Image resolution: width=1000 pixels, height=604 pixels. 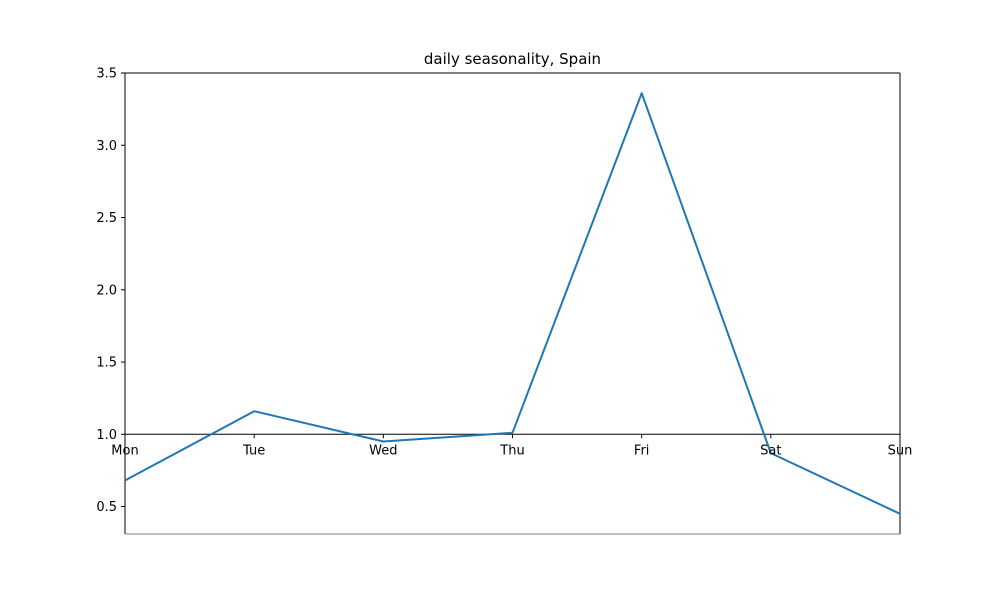 I want to click on y-tick-label: 1.0, so click(x=106, y=435).